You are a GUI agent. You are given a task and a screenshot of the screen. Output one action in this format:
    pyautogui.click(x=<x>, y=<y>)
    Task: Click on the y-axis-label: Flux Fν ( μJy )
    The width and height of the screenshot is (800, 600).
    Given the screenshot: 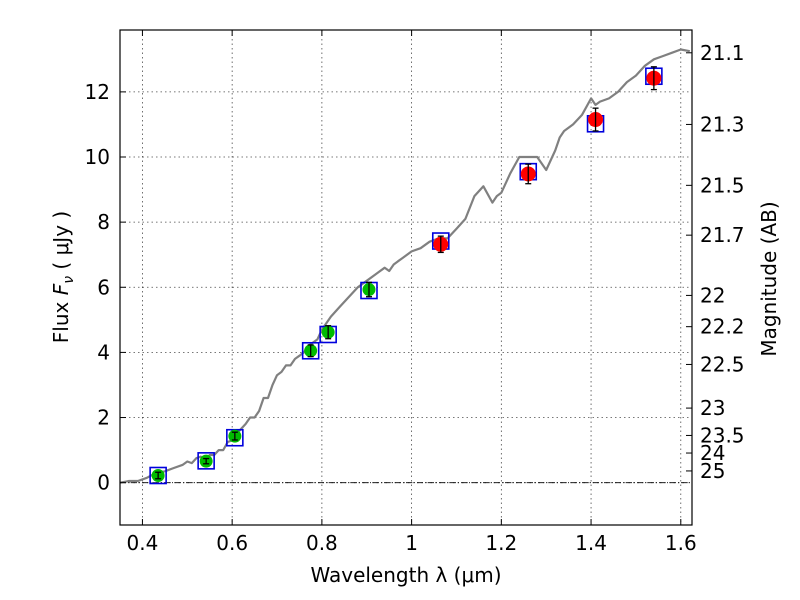 What is the action you would take?
    pyautogui.click(x=63, y=277)
    